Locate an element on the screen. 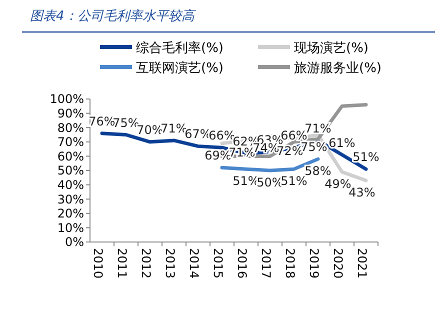  x-tick-label: 2018 is located at coordinates (289, 263).